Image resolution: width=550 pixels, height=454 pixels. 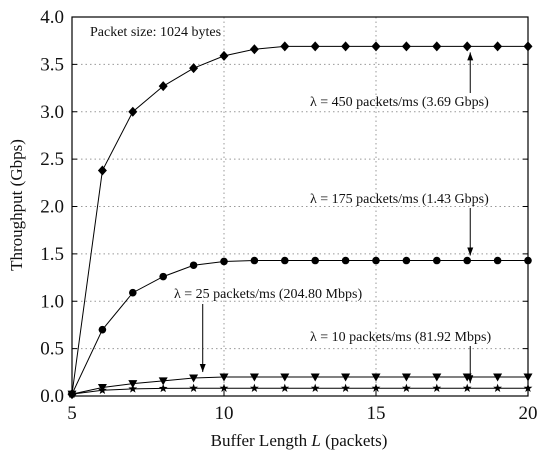 What do you see at coordinates (470, 379) in the screenshot?
I see `label-10-arrow-head` at bounding box center [470, 379].